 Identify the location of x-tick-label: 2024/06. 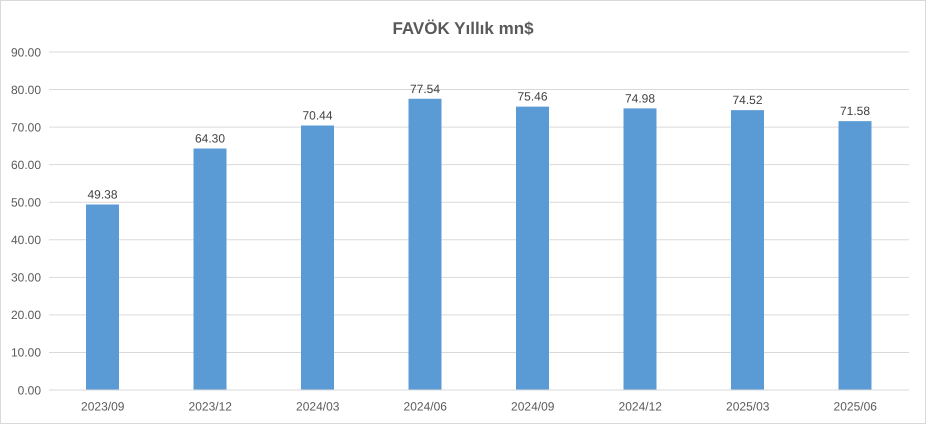
(426, 407).